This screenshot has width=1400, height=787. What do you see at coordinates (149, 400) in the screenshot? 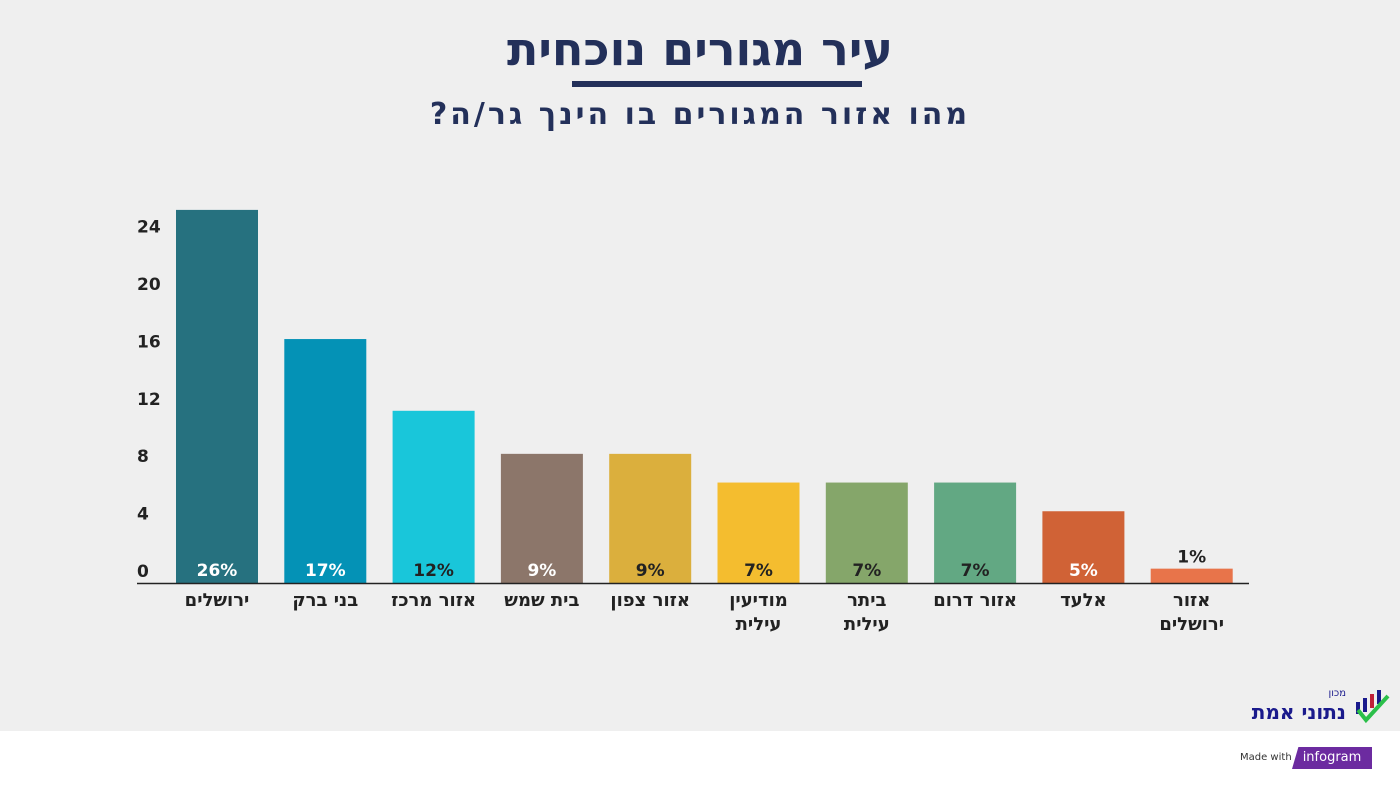
I see `y-tick-label: 12` at bounding box center [149, 400].